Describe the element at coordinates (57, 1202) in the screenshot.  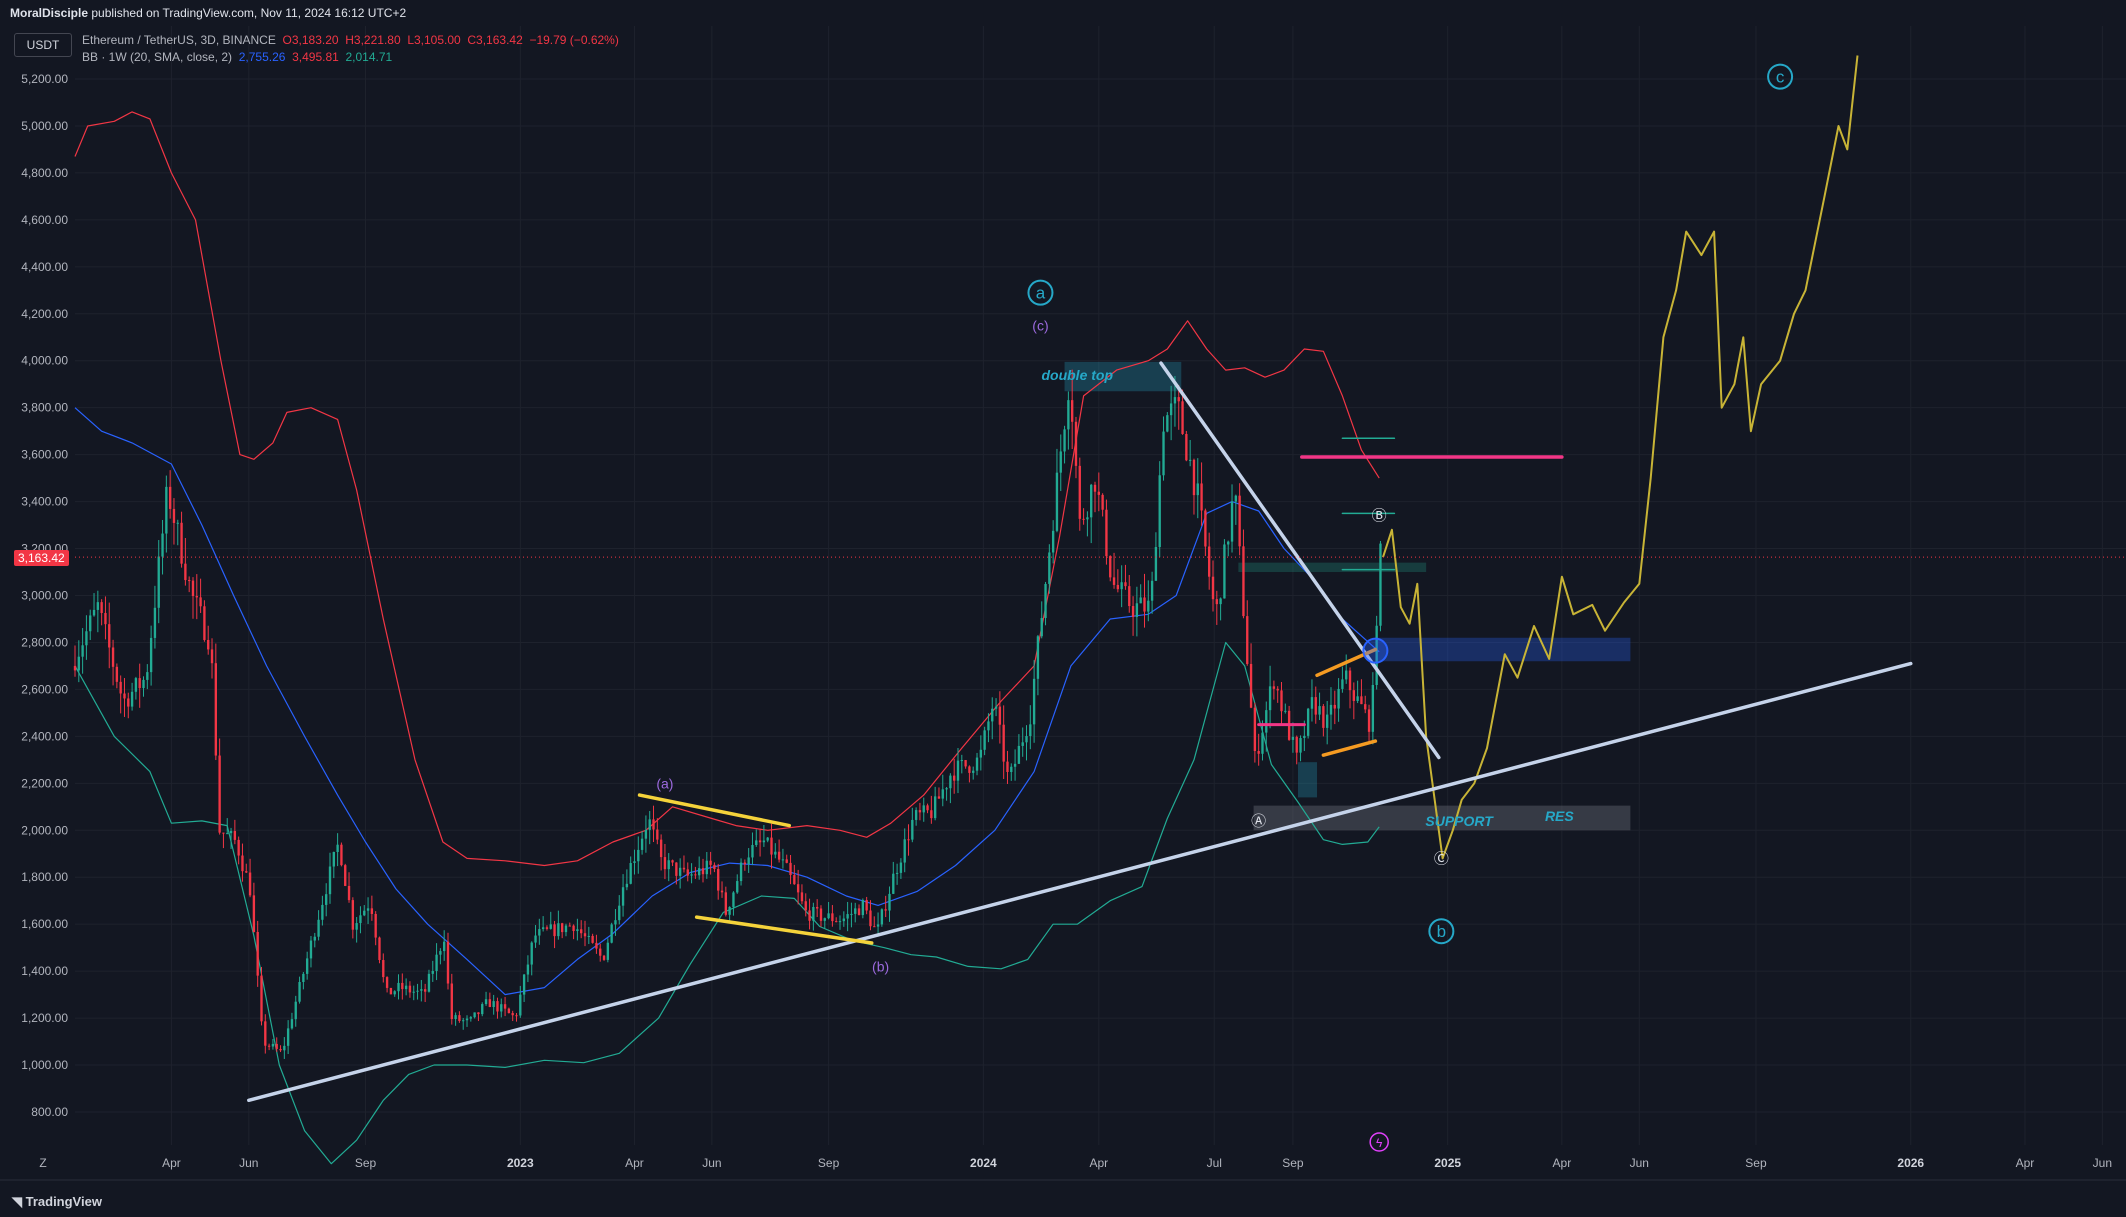
I see `tradingview-logo: ◥ TradingView` at that location.